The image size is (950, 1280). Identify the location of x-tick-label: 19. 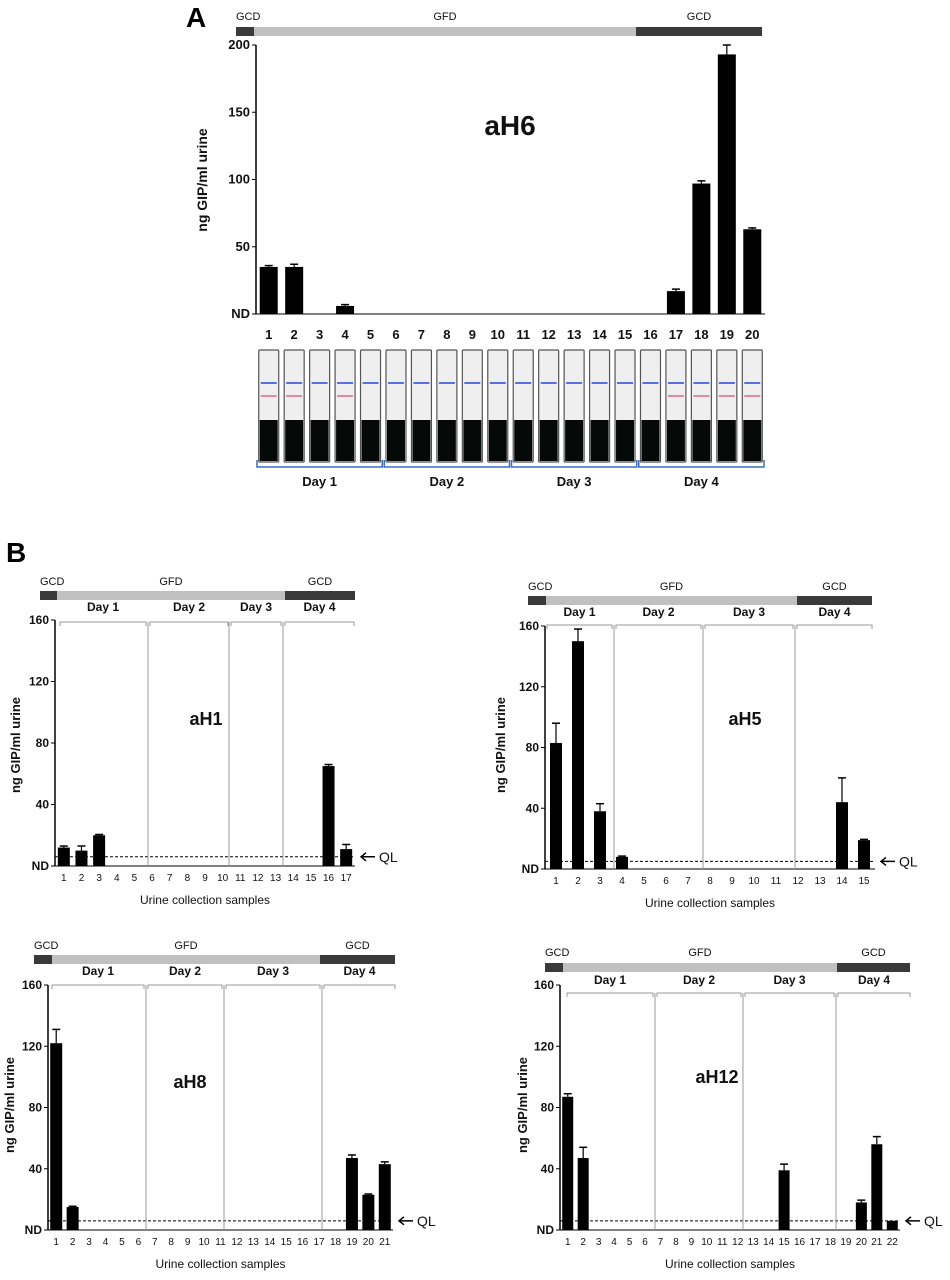
(352, 1242).